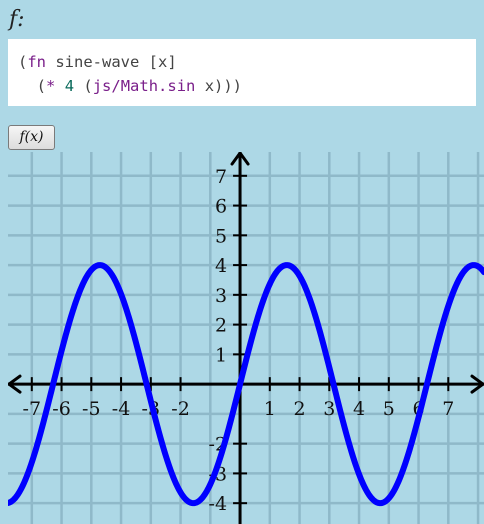 Image resolution: width=484 pixels, height=524 pixels. What do you see at coordinates (221, 236) in the screenshot?
I see `y-tick-label: 5` at bounding box center [221, 236].